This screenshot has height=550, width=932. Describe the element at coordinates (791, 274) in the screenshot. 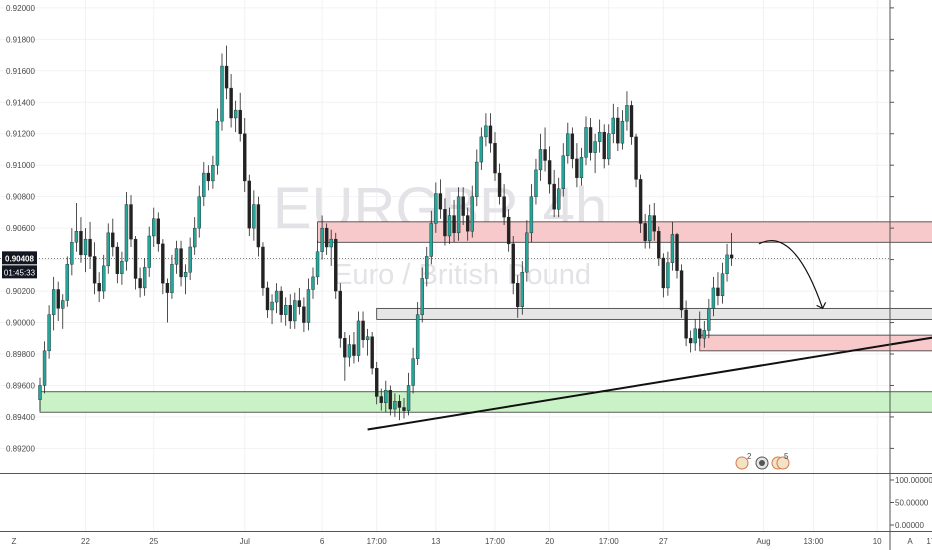

I see `projection-arrow` at that location.